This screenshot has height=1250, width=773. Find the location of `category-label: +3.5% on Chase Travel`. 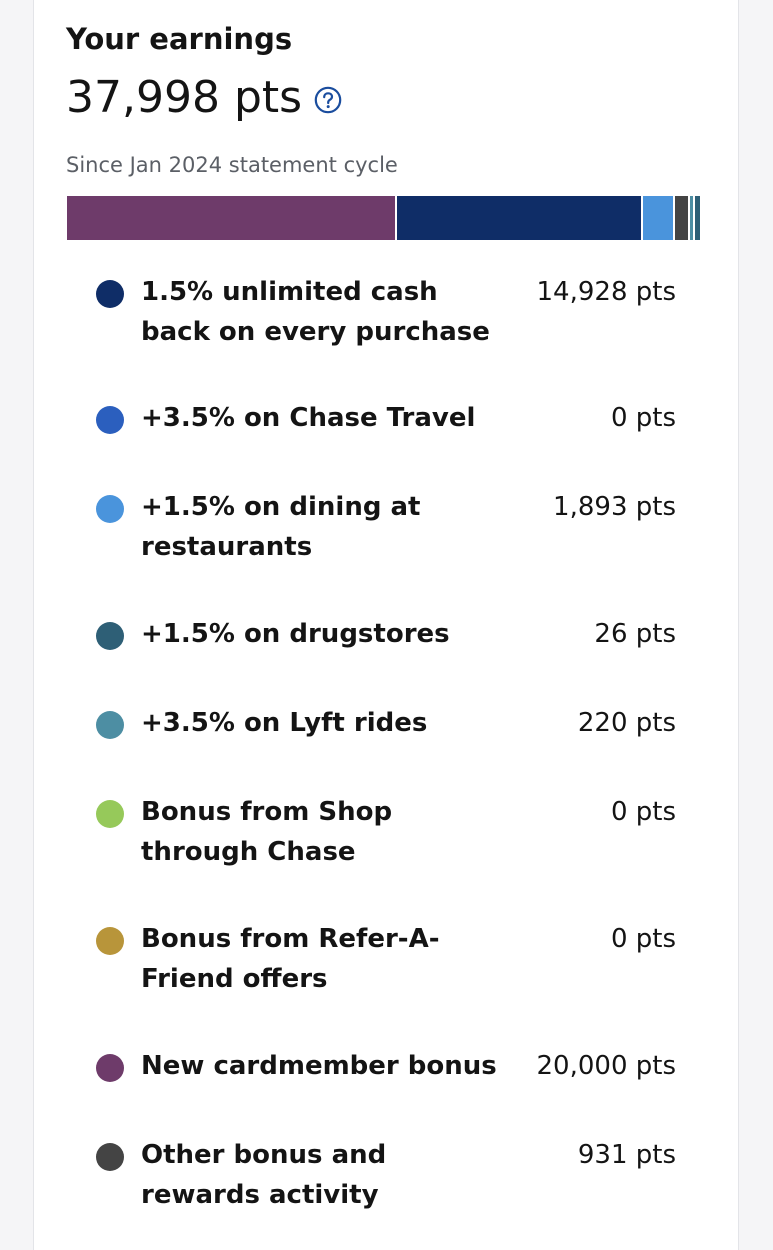

category-label: +3.5% on Chase Travel is located at coordinates (308, 418).